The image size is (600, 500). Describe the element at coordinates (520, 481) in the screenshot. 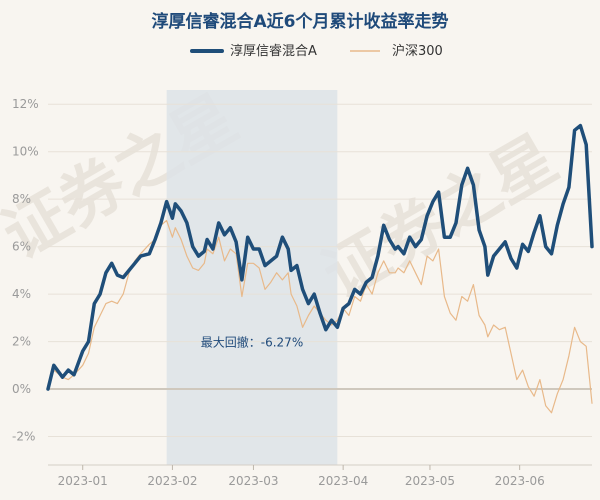

I see `x-tick-label: 2023-06` at that location.